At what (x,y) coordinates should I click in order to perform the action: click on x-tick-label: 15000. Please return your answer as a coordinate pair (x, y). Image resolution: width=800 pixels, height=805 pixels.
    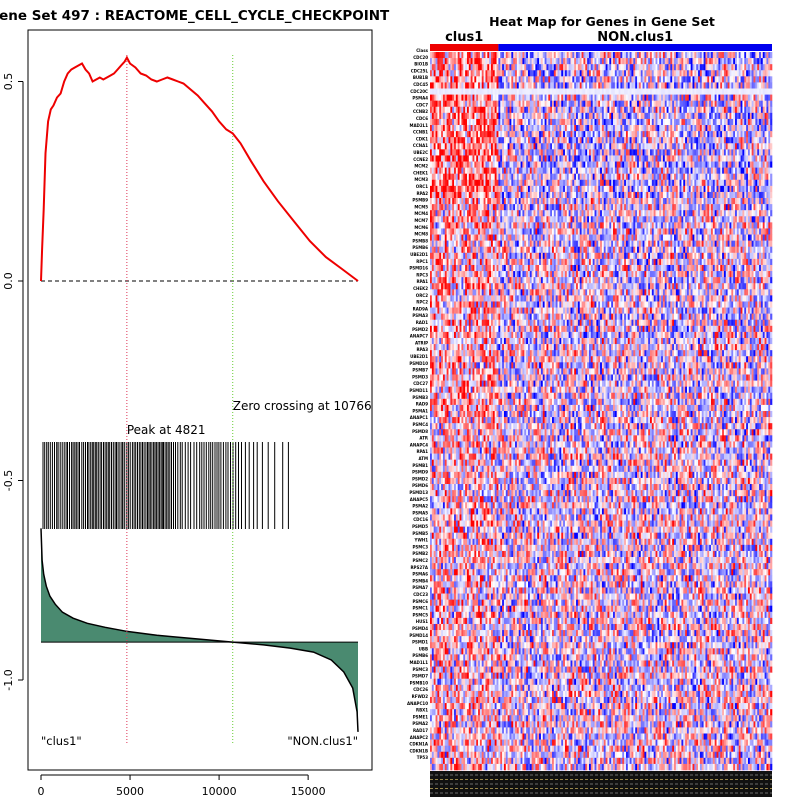
    Looking at the image, I should click on (308, 791).